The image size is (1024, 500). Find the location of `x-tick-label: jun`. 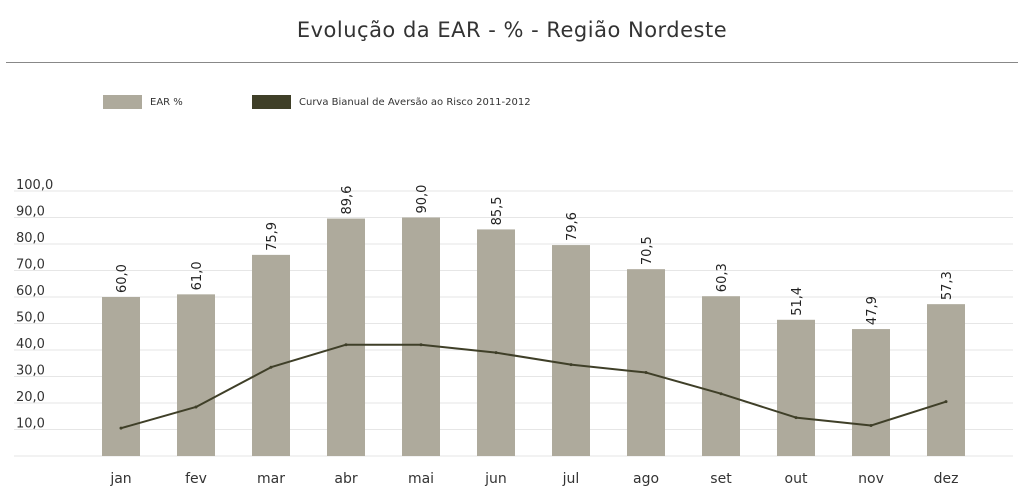

x-tick-label: jun is located at coordinates (495, 479).